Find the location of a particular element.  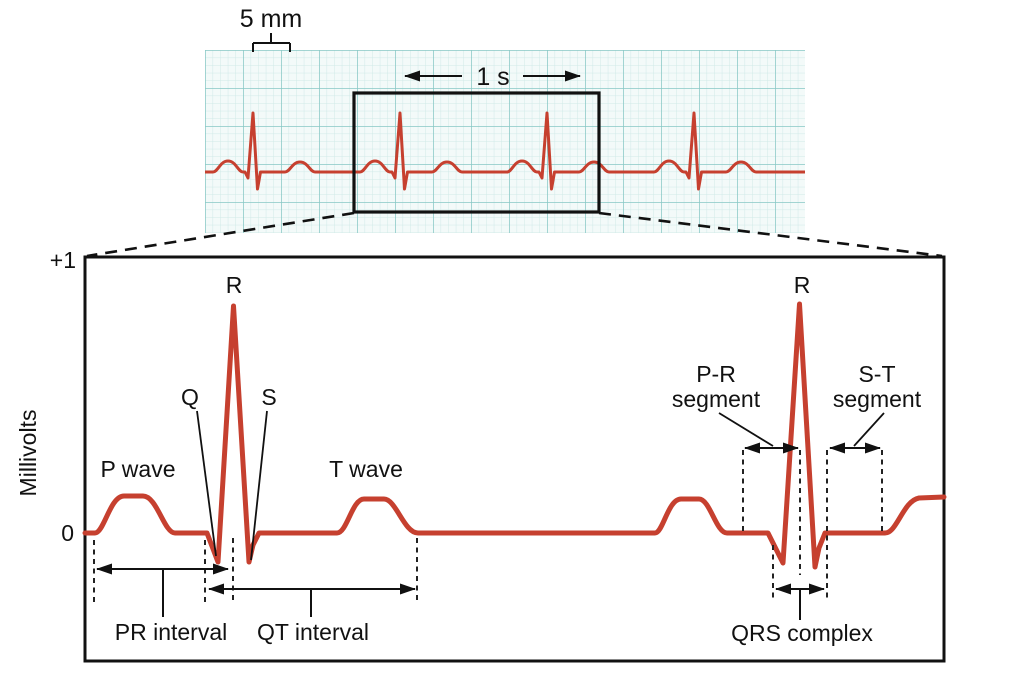

highlight-rectangle is located at coordinates (476, 152).